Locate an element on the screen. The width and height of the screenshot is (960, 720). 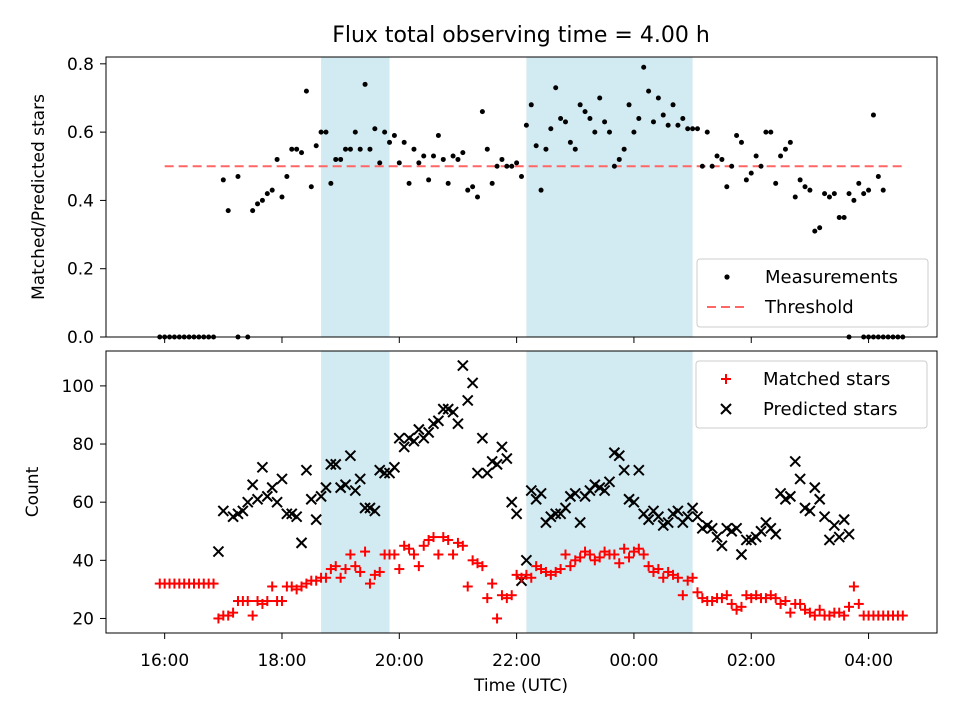
x-tick-label: 02:00 is located at coordinates (751, 661).